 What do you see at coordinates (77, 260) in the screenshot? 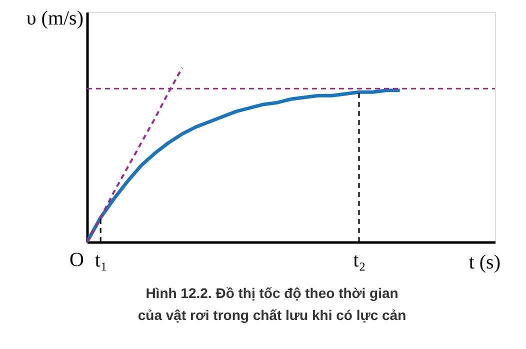
I see `text: O` at bounding box center [77, 260].